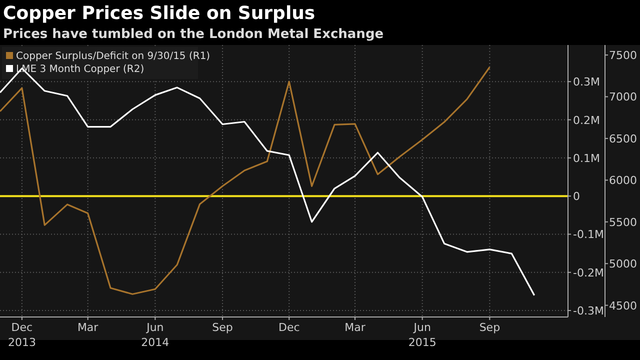  What do you see at coordinates (422, 335) in the screenshot?
I see `x-tick-label: Jun 2015` at bounding box center [422, 335].